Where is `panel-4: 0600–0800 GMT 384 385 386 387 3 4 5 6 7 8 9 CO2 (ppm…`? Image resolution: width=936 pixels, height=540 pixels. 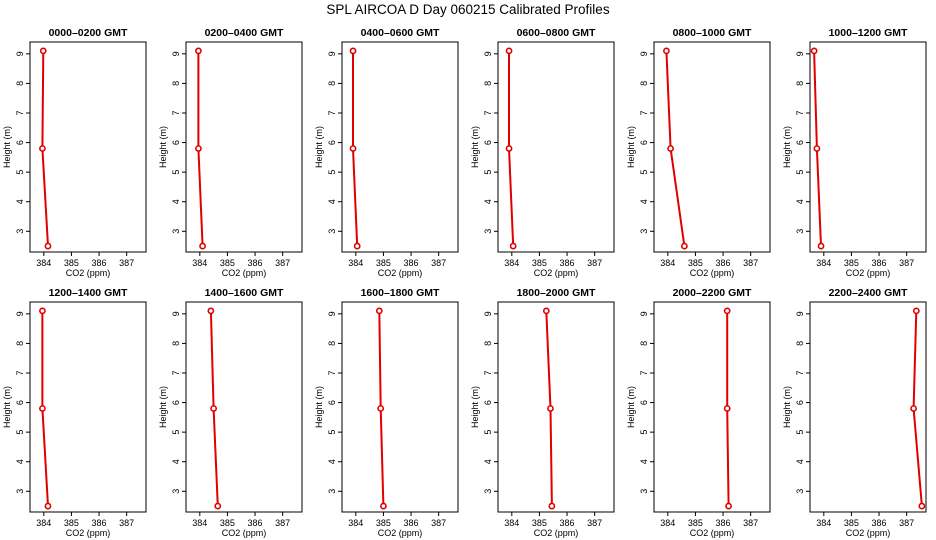
panel-4: 0600–0800 GMT 384 385 386 387 3 4 5 6 7 8 9 CO2 (ppm… is located at coordinates (542, 152).